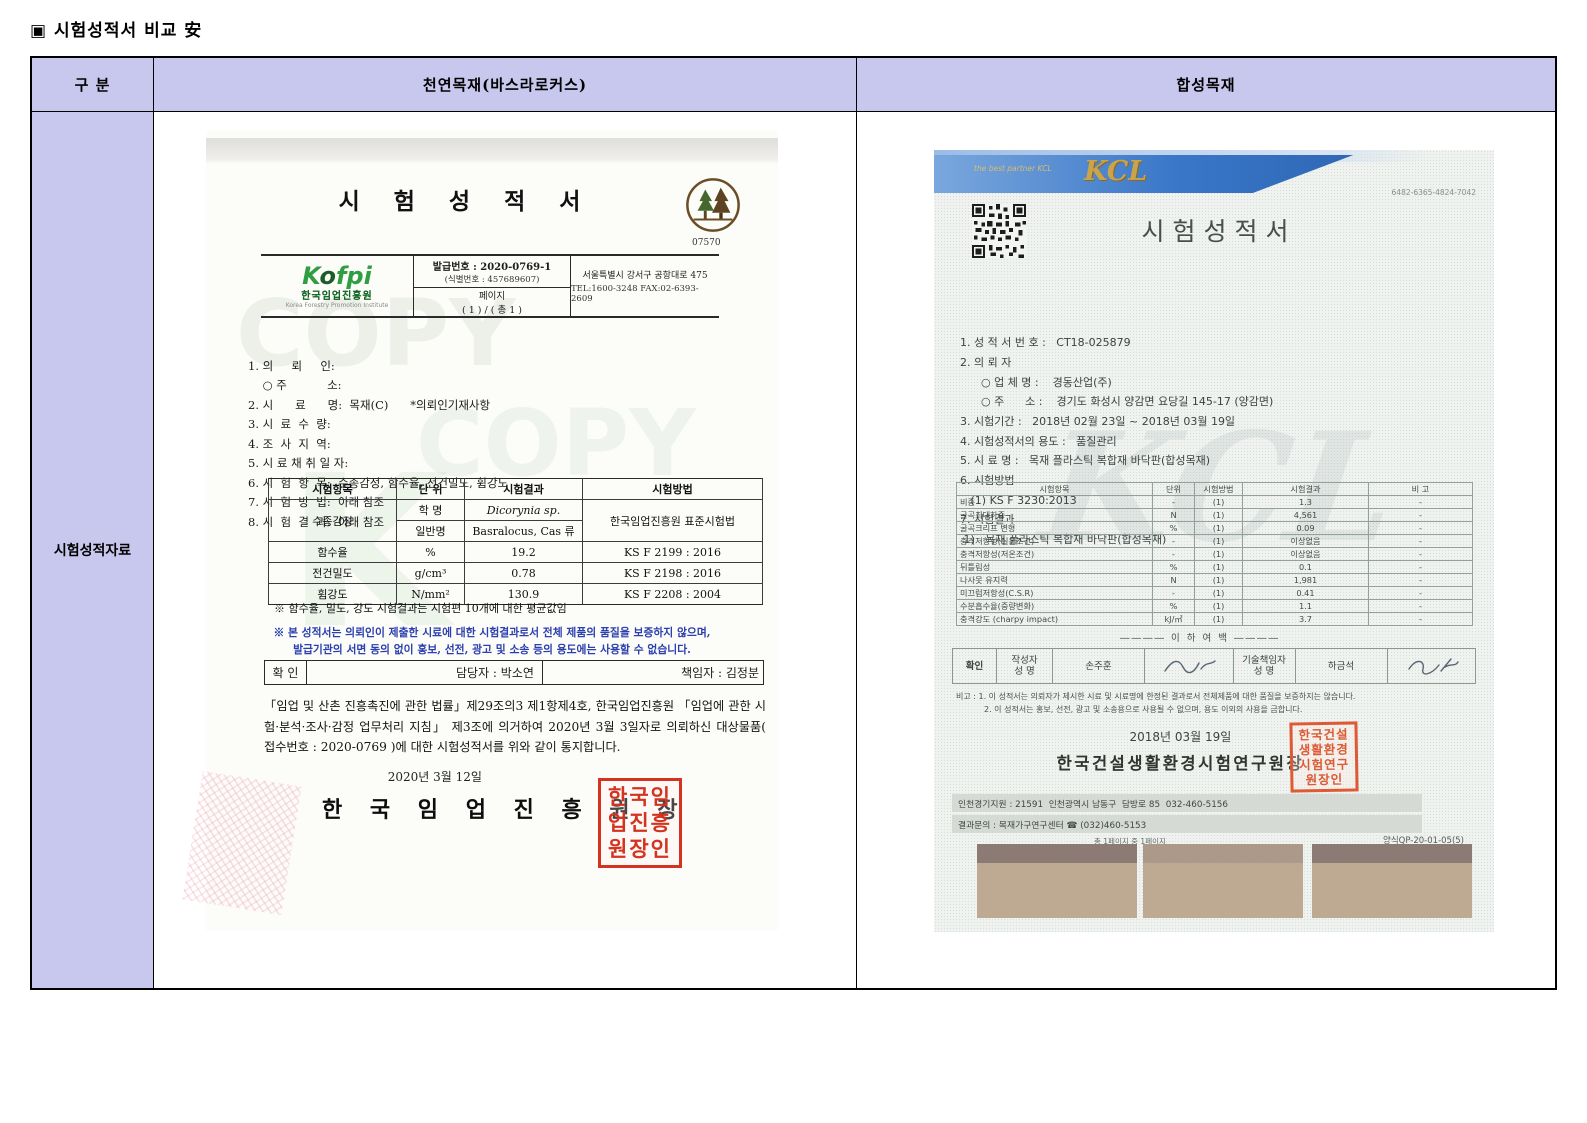  I want to click on common-name-label: 일반명, so click(430, 531).